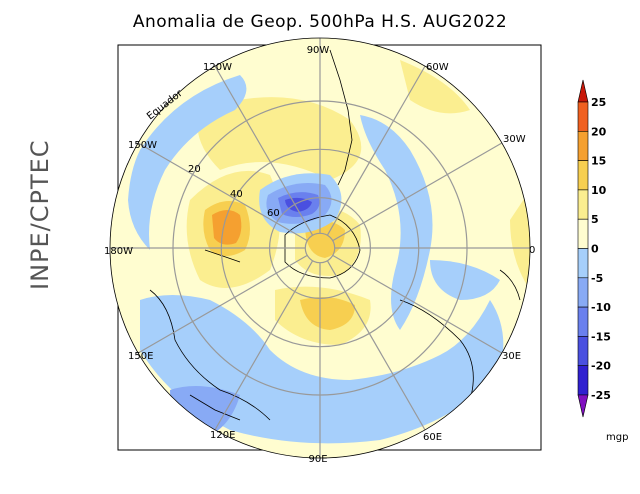 The width and height of the screenshot is (640, 494). Describe the element at coordinates (514, 139) in the screenshot. I see `lon-label-30w: 30W` at that location.